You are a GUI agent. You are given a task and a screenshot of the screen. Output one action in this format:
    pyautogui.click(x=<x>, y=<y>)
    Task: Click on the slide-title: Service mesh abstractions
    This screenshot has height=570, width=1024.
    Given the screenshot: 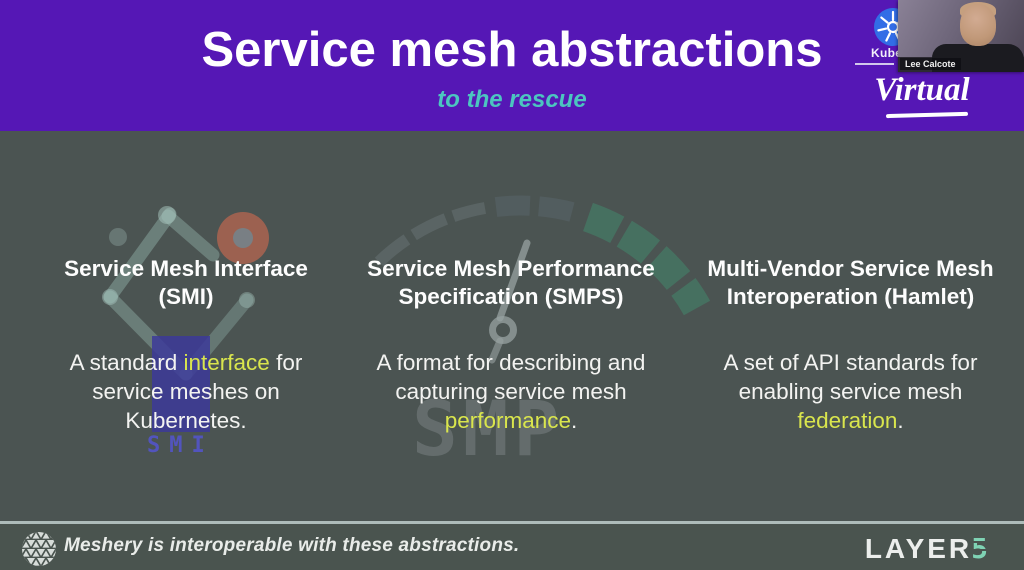 What is the action you would take?
    pyautogui.click(x=512, y=50)
    